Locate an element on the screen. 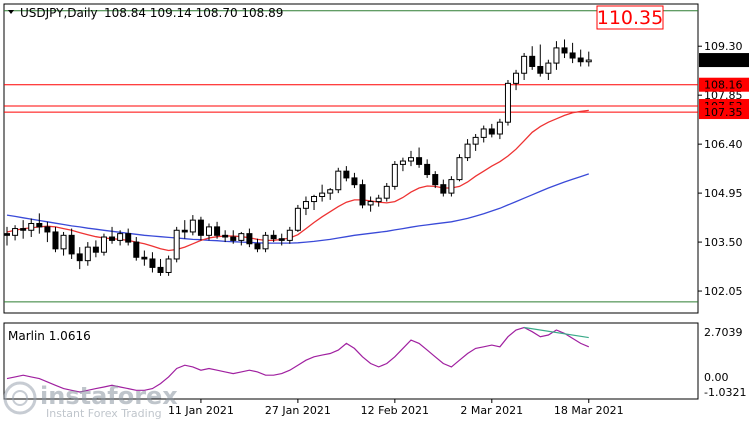 Image resolution: width=756 pixels, height=422 pixels. x-tick-label: 12 Feb 2021 is located at coordinates (395, 410).